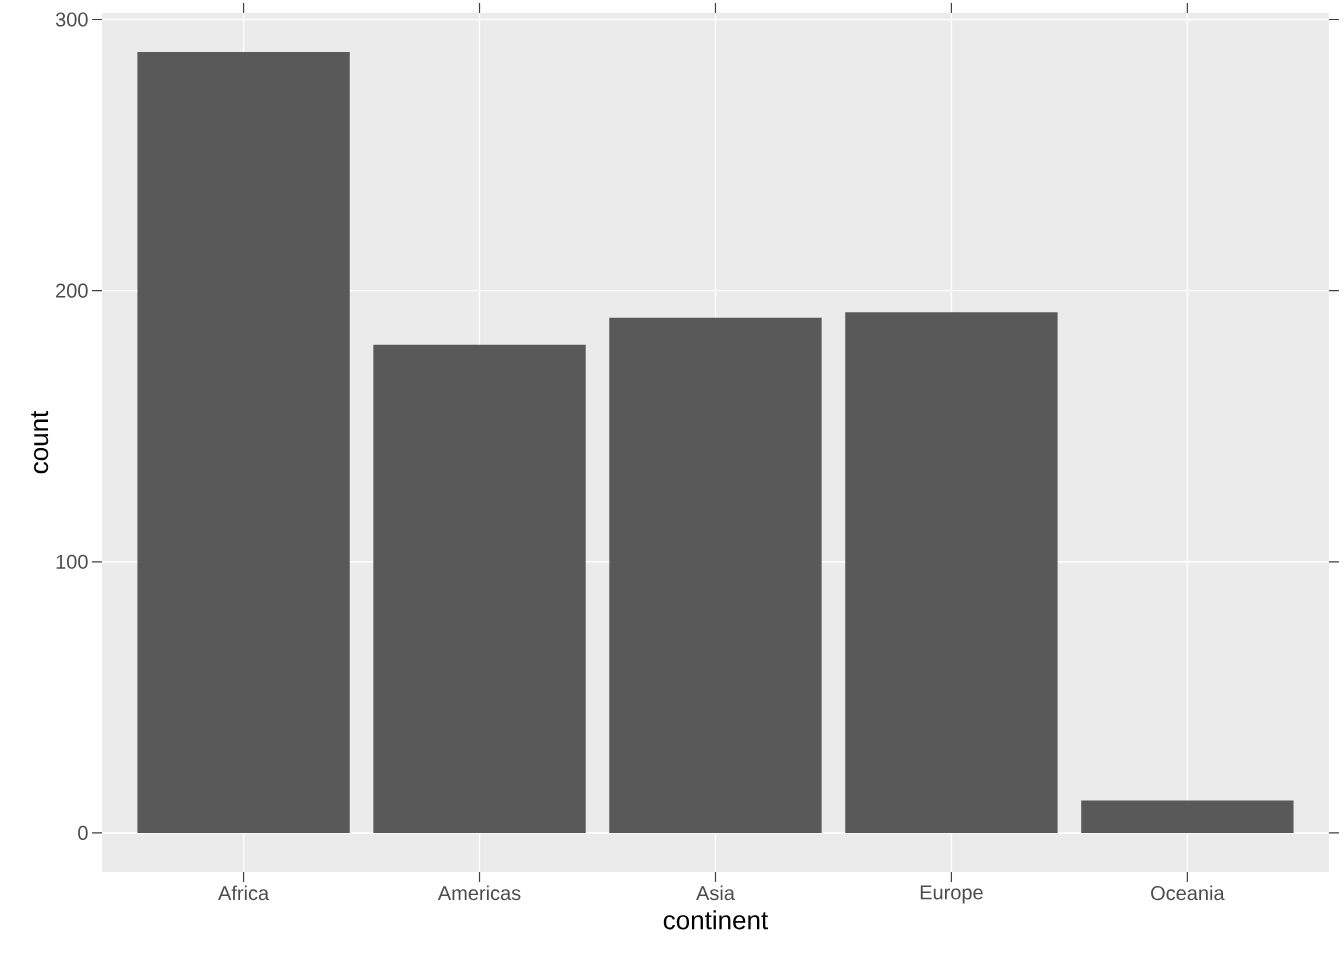 This screenshot has width=1344, height=960. Describe the element at coordinates (72, 290) in the screenshot. I see `y-tick-label: 200` at that location.